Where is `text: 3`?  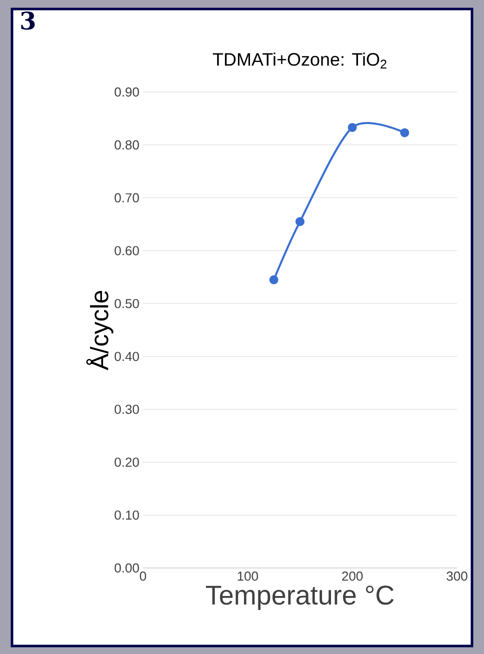
text: 3 is located at coordinates (28, 21).